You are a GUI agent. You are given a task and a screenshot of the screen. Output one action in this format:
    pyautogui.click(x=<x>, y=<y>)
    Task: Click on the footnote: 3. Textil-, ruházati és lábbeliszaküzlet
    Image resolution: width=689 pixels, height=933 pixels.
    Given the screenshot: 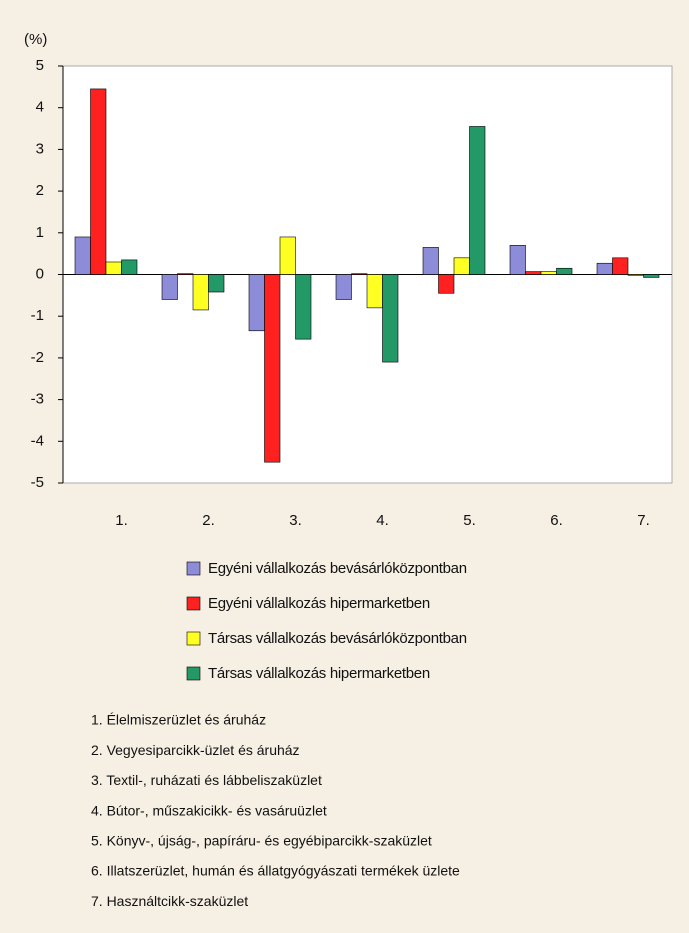 What is the action you would take?
    pyautogui.click(x=206, y=780)
    